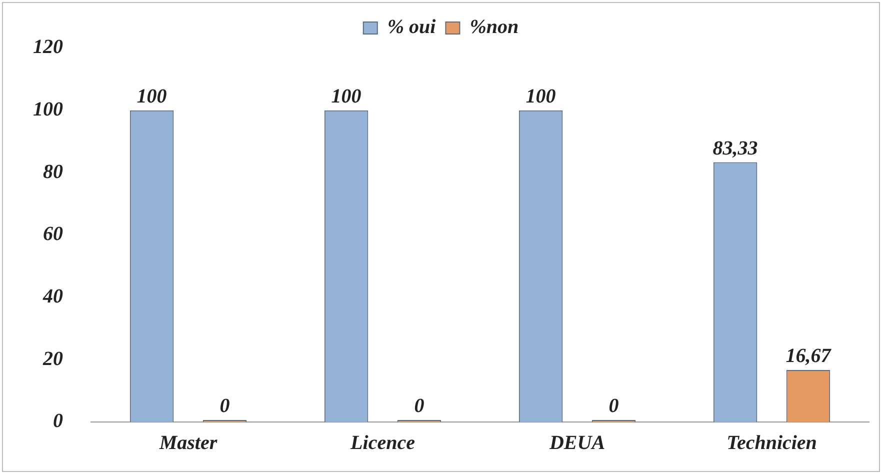 This screenshot has height=474, width=882. I want to click on data-label: 83,33, so click(735, 148).